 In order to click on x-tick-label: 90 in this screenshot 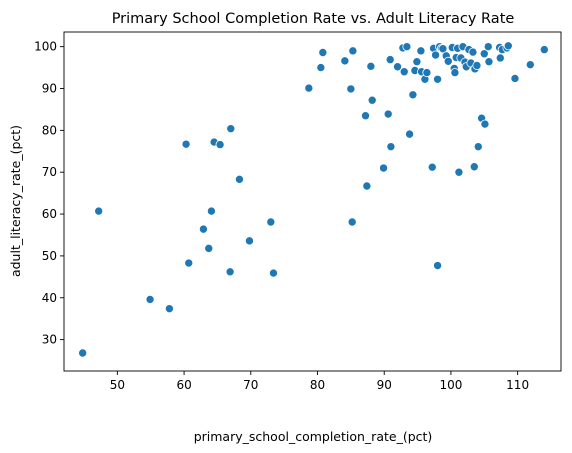, I will do `click(384, 385)`.